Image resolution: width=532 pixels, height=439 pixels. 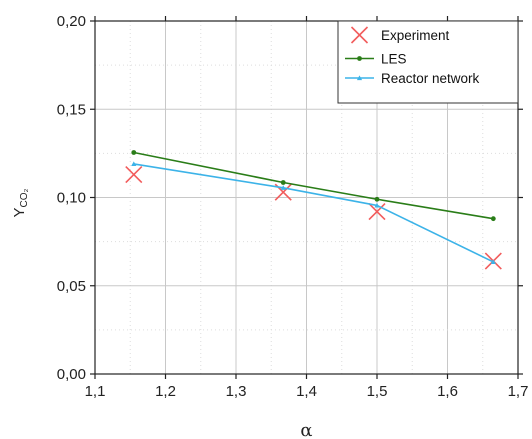 I want to click on y-axis-title: YCO₂, so click(x=20, y=202).